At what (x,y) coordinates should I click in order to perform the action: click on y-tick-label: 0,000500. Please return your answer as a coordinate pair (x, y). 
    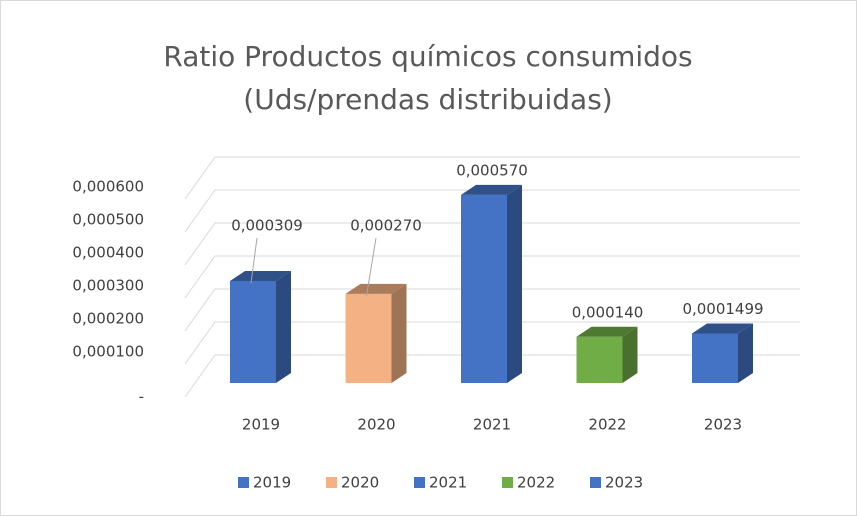
    Looking at the image, I should click on (108, 220).